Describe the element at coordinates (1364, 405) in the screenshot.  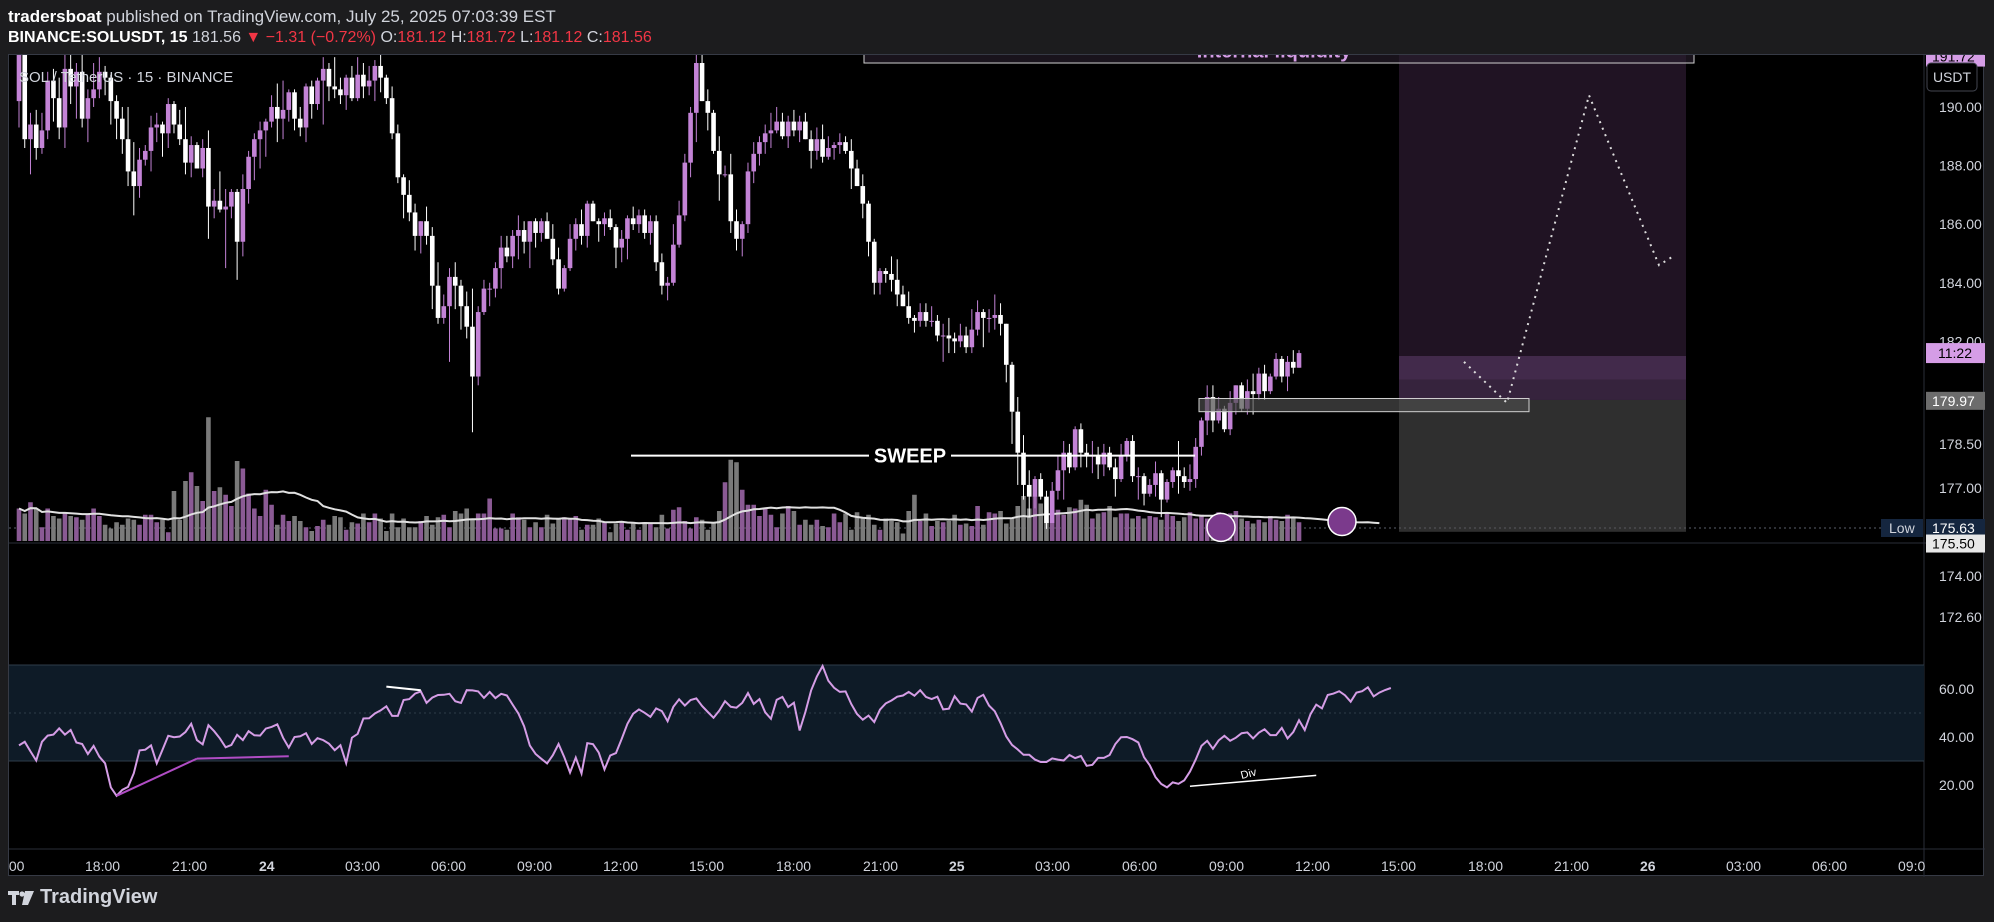
I see `breakout-box` at that location.